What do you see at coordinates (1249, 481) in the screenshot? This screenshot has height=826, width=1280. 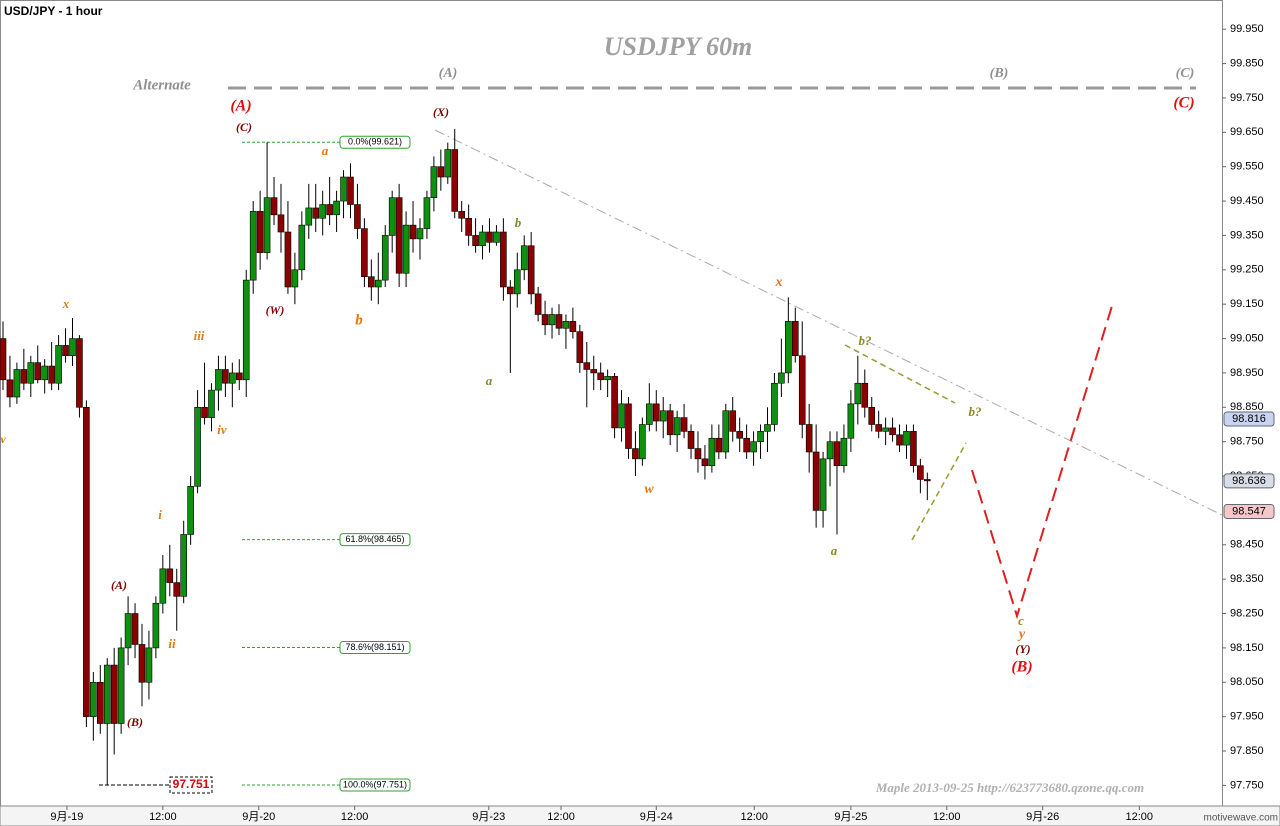 I see `price-label: 98.636` at bounding box center [1249, 481].